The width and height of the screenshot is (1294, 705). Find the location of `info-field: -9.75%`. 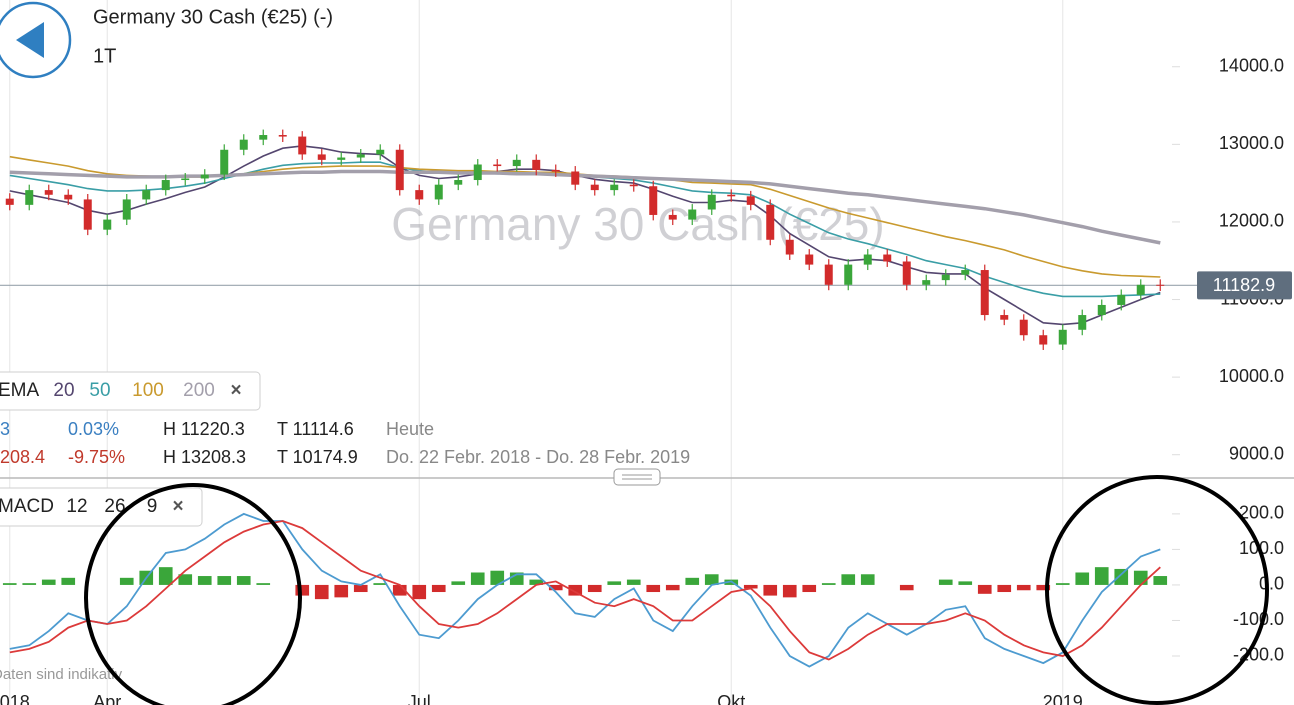

info-field: -9.75% is located at coordinates (96, 457).